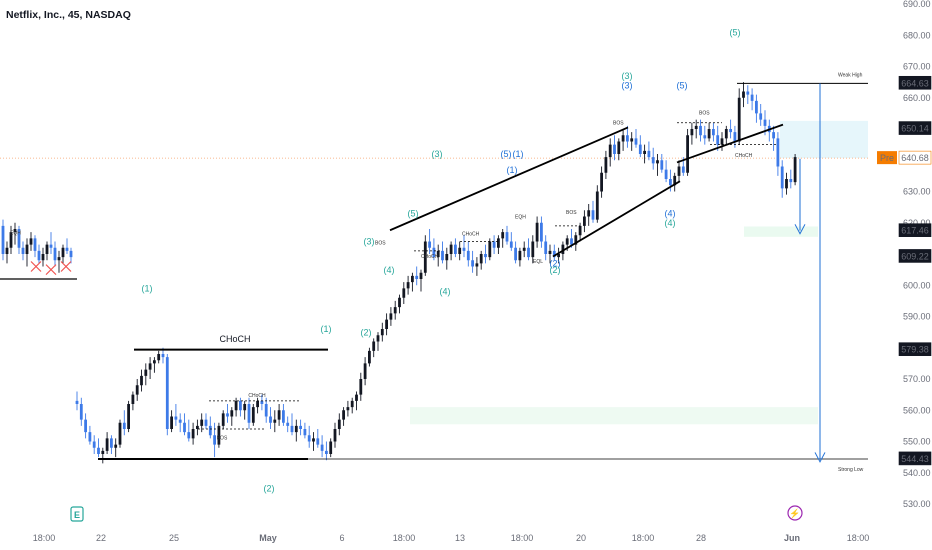  What do you see at coordinates (506, 154) in the screenshot?
I see `wave-label: (5)` at bounding box center [506, 154].